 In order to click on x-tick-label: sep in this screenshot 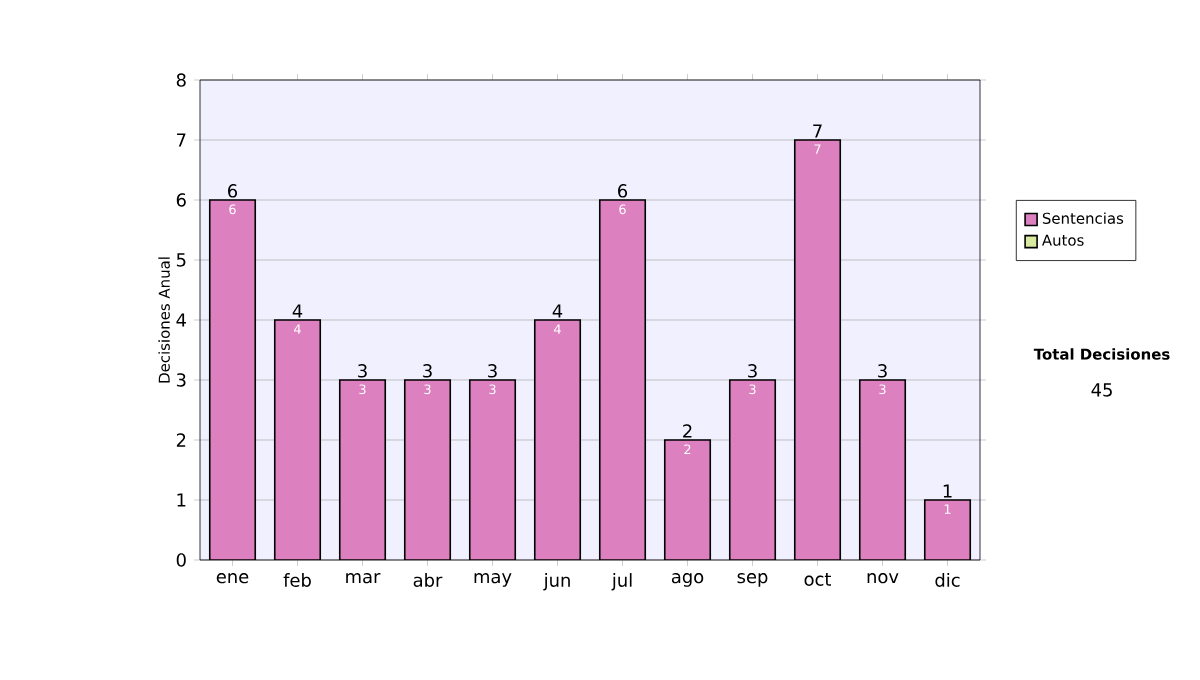, I will do `click(752, 580)`.